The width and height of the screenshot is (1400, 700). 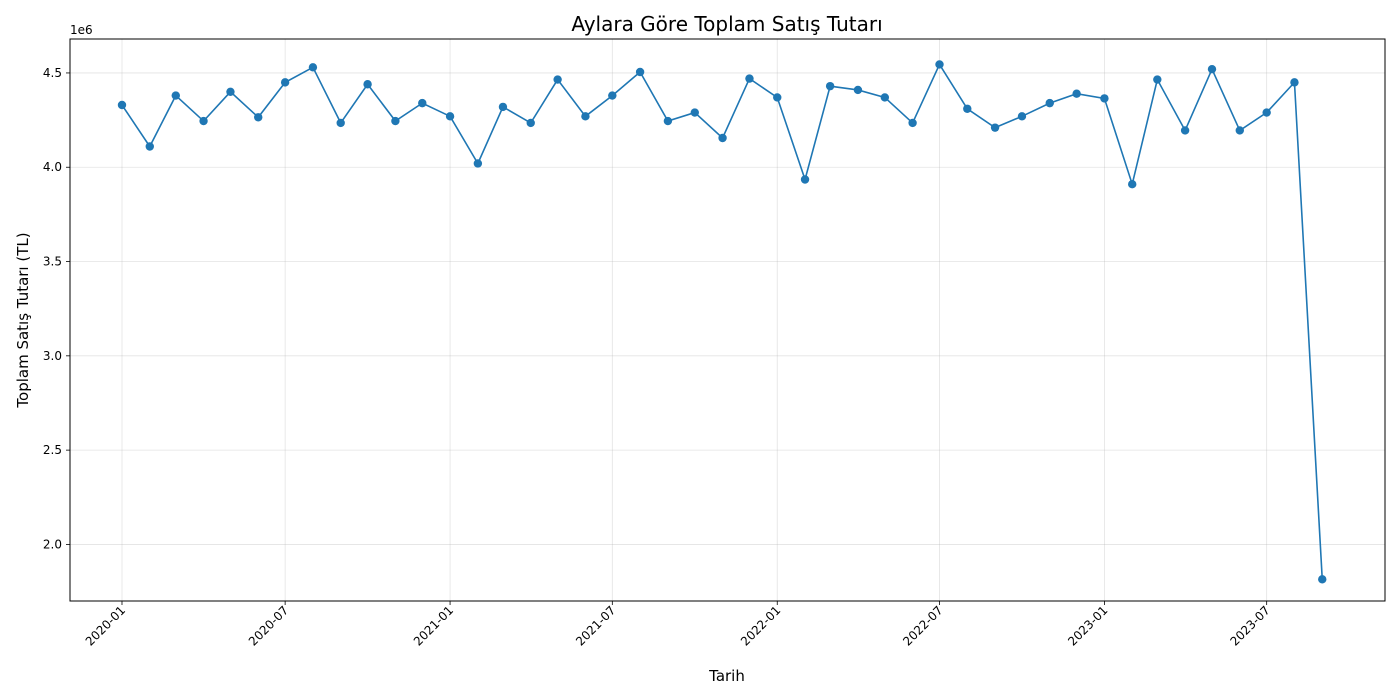 What do you see at coordinates (726, 24) in the screenshot?
I see `chart-title: Aylara Göre Toplam Satış Tutarı` at bounding box center [726, 24].